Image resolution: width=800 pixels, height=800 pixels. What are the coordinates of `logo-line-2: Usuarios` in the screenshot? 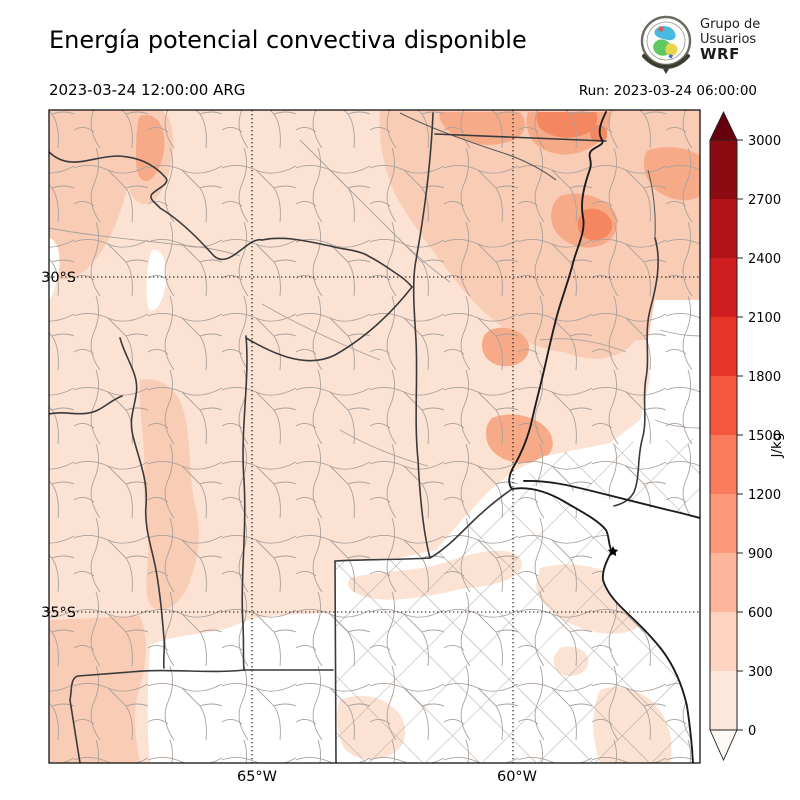 It's located at (728, 39).